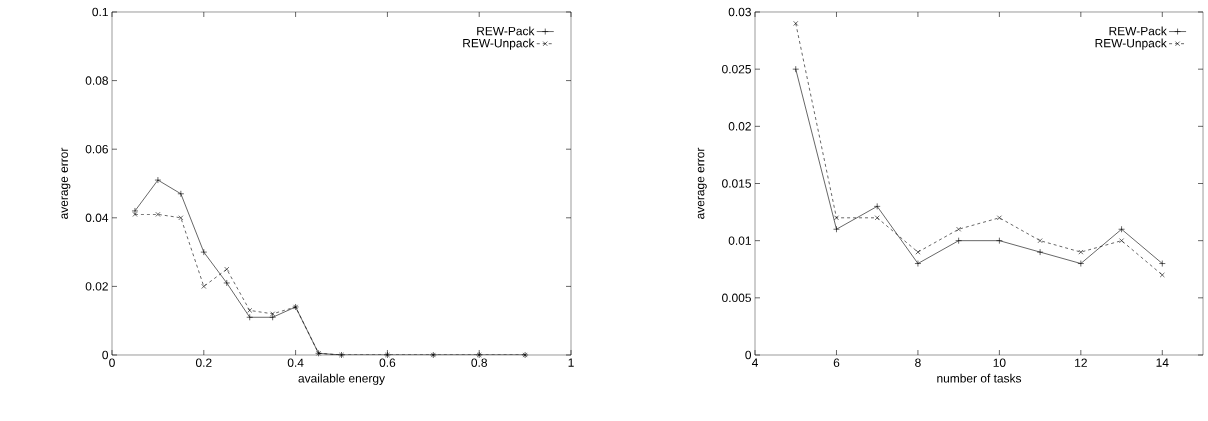 The height and width of the screenshot is (421, 1208). Describe the element at coordinates (96, 80) in the screenshot. I see `y-tick-label: 0.08` at that location.